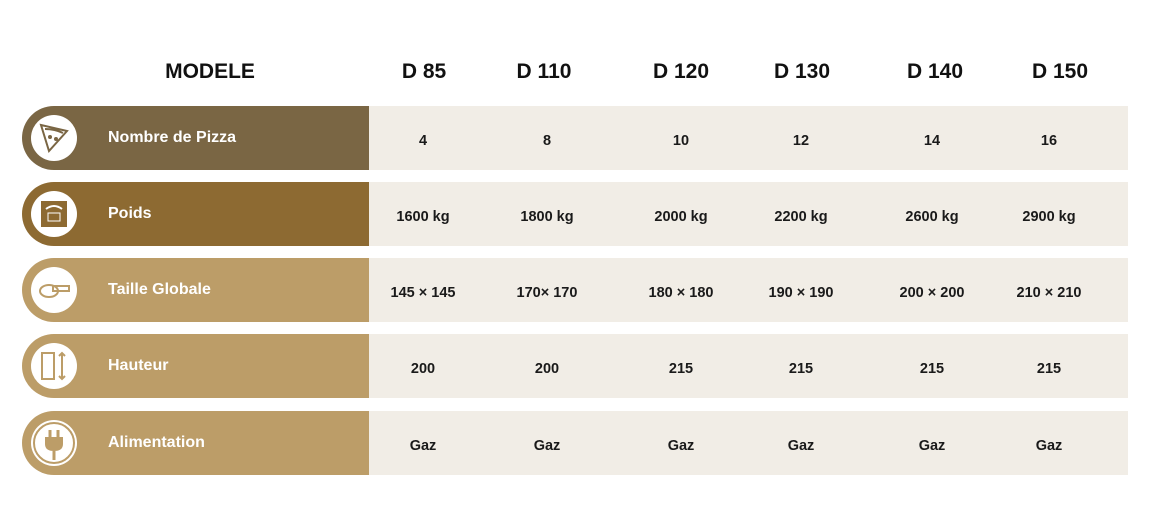  I want to click on model-header: MODELE, so click(210, 71).